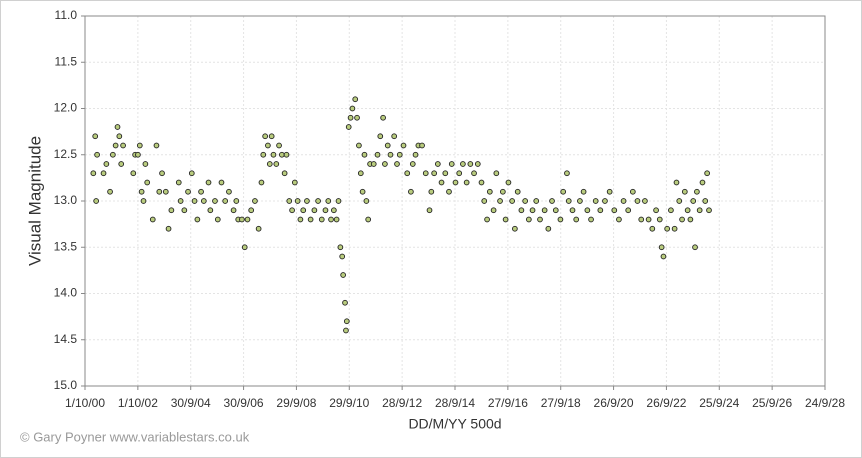 The image size is (862, 458). Describe the element at coordinates (85, 403) in the screenshot. I see `x-tick-label: 1/10/00` at that location.